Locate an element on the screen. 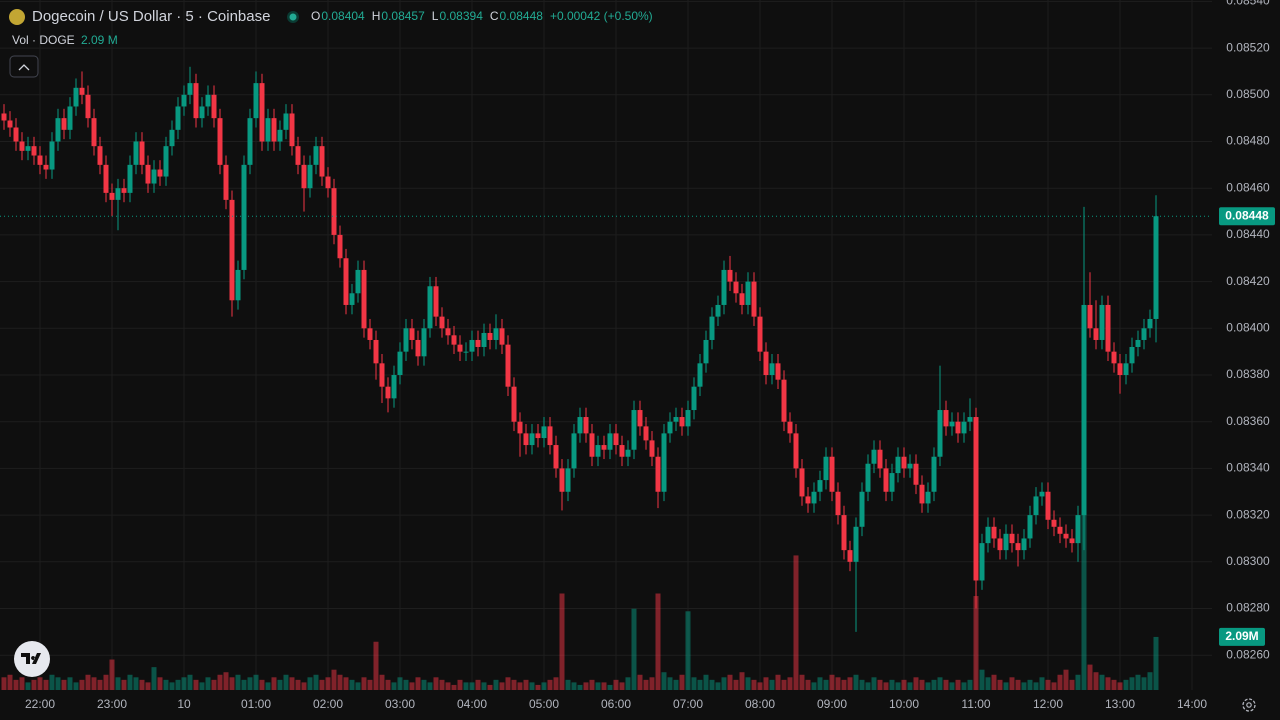 The image size is (1280, 720). last-price-box is located at coordinates (1247, 216).